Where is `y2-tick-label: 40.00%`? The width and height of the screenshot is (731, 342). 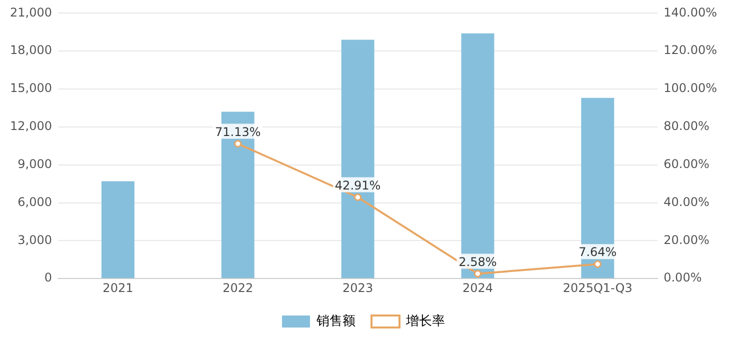
y2-tick-label: 40.00% is located at coordinates (687, 201).